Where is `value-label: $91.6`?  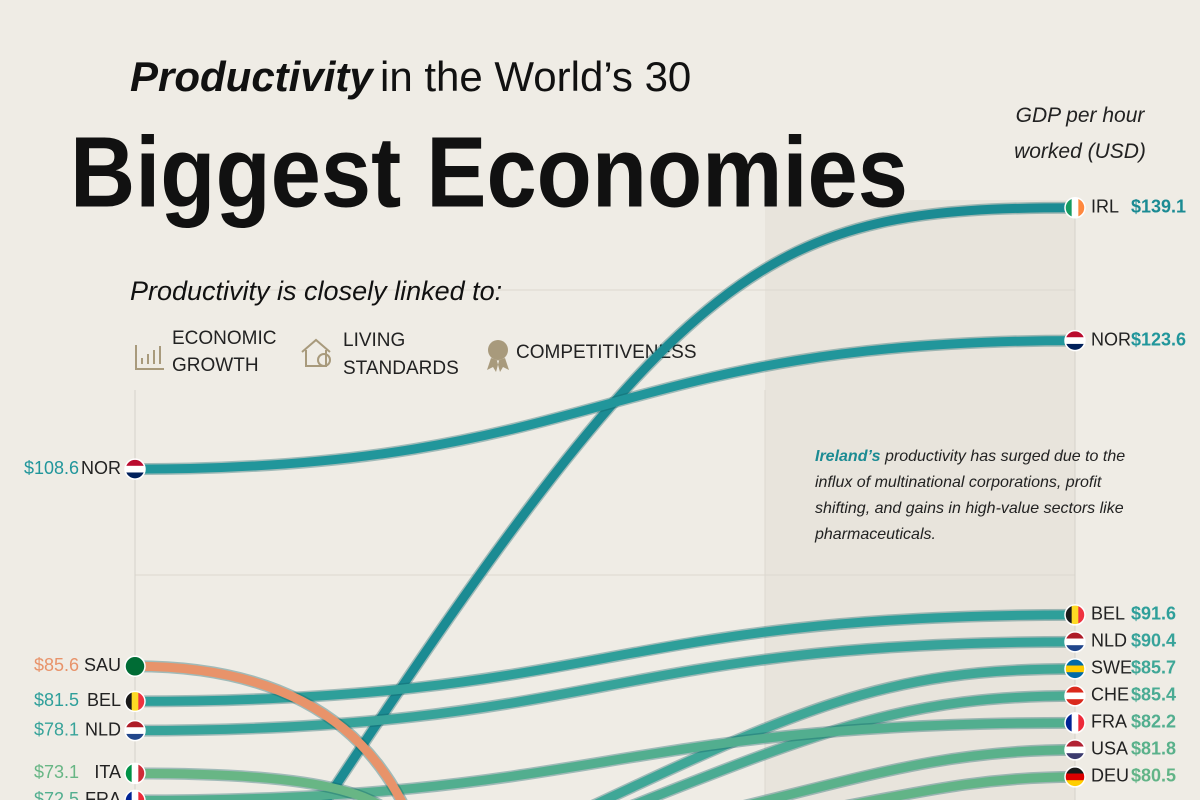 value-label: $91.6 is located at coordinates (1153, 614).